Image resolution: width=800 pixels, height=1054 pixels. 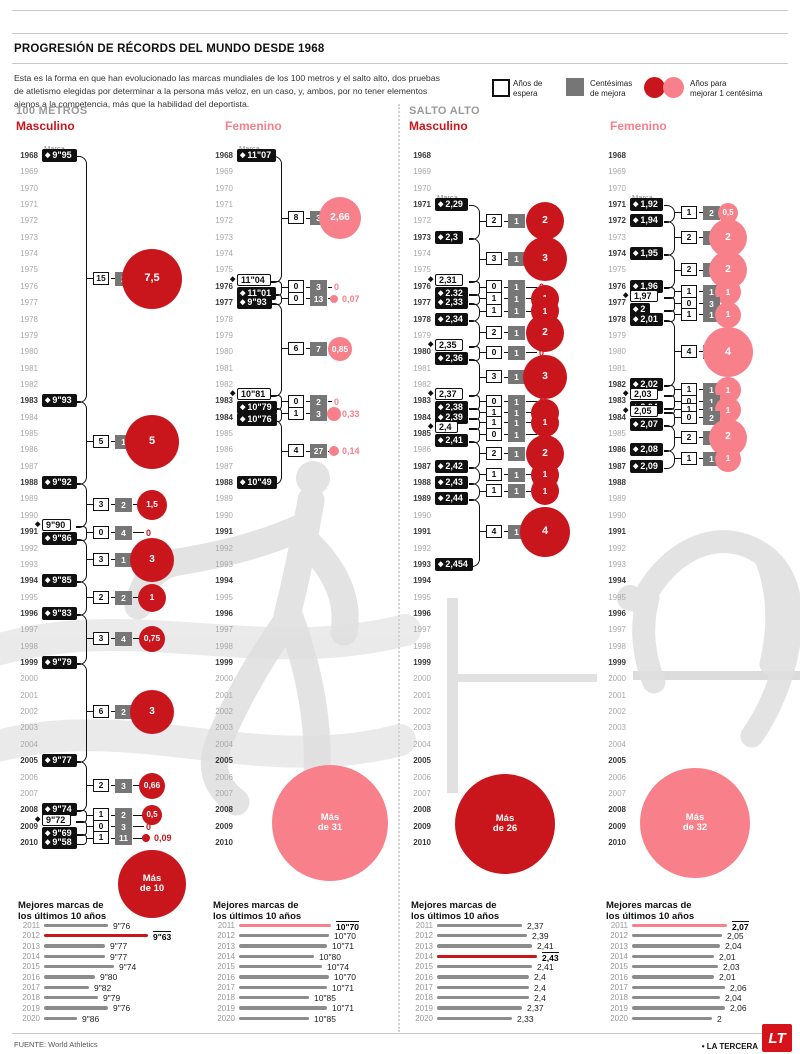 I want to click on marca-label: Marca, so click(x=642, y=197).